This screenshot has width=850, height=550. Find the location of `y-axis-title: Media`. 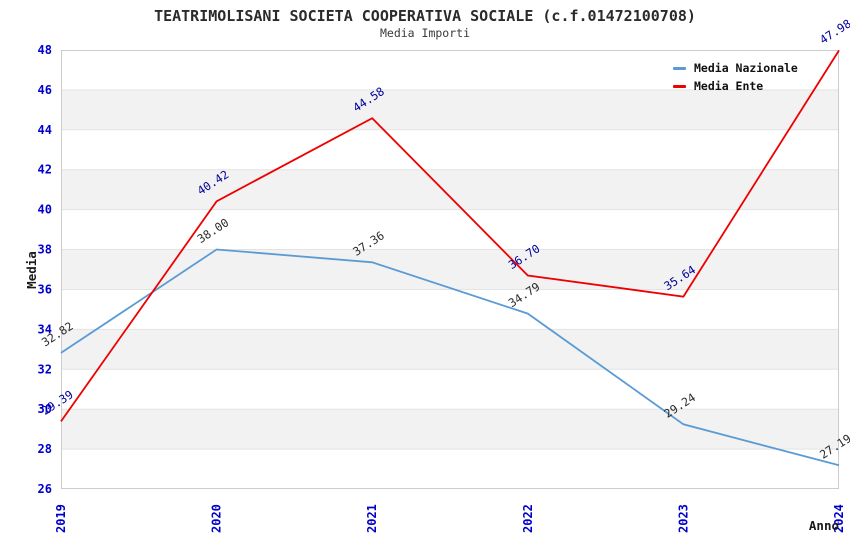

y-axis-title: Media is located at coordinates (31, 270).